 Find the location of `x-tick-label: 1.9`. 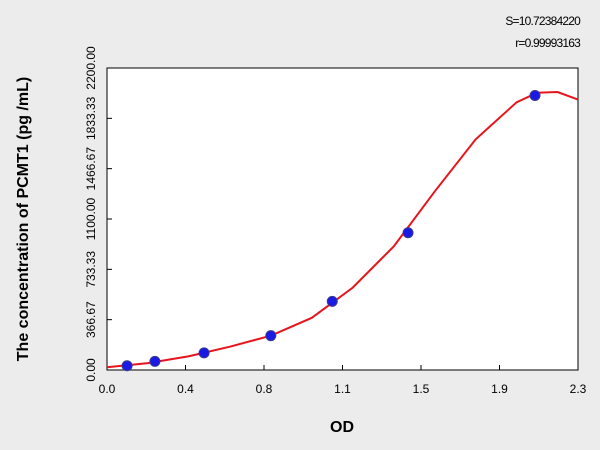

x-tick-label: 1.9 is located at coordinates (499, 389).